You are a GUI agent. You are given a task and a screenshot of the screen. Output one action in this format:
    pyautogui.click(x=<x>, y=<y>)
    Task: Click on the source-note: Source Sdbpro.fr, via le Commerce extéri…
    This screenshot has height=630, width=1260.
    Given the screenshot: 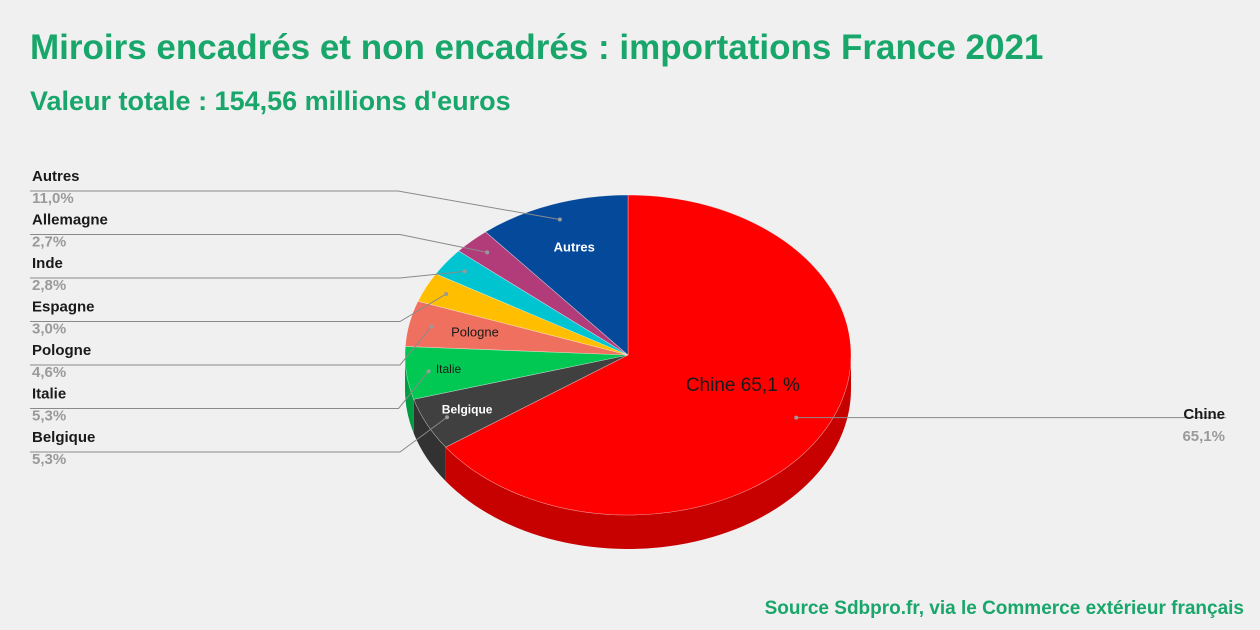 What is the action you would take?
    pyautogui.click(x=1004, y=608)
    